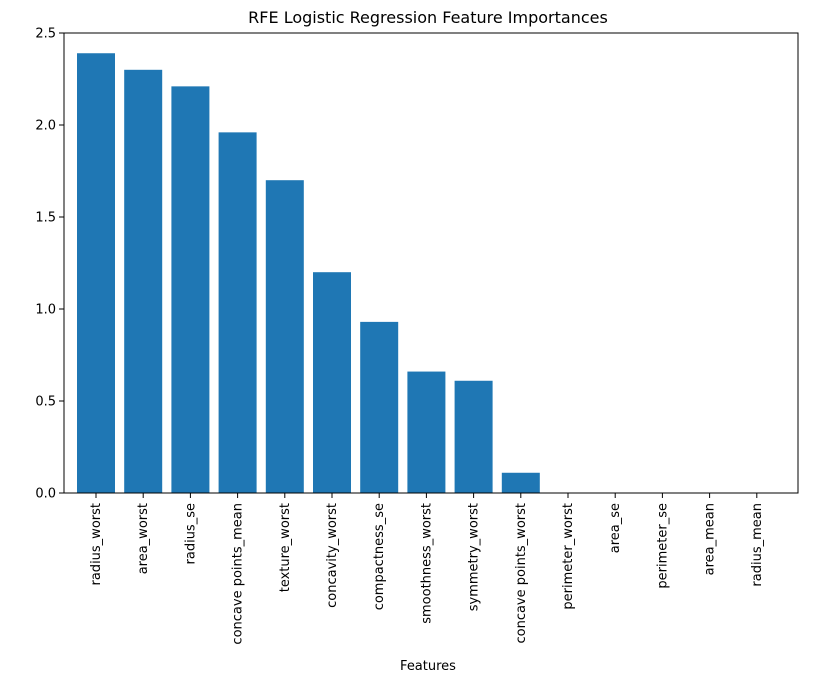  I want to click on x-tick-label: radius_se, so click(190, 533).